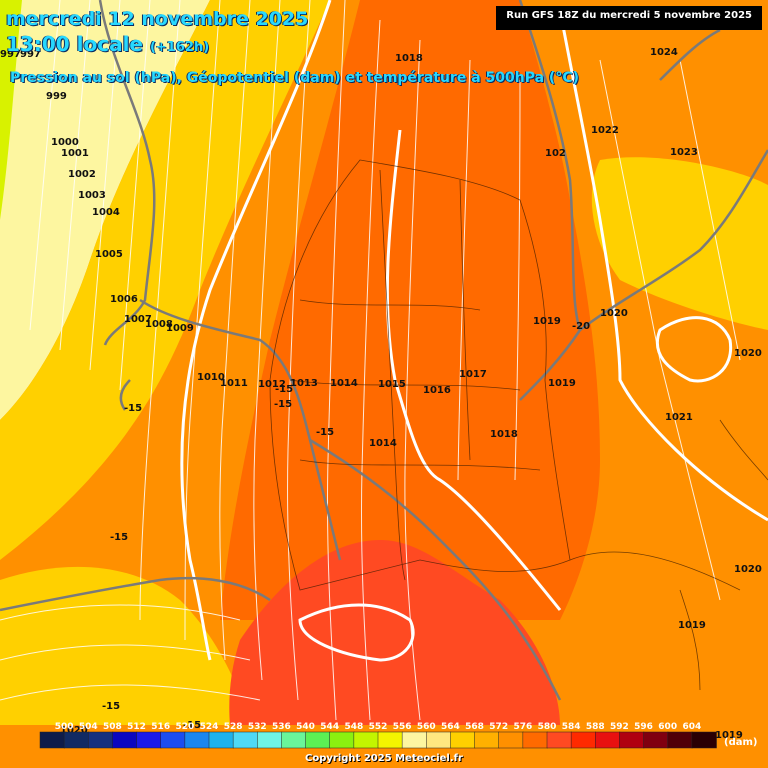 The height and width of the screenshot is (768, 768). What do you see at coordinates (305, 727) in the screenshot?
I see `legend-label: 540` at bounding box center [305, 727].